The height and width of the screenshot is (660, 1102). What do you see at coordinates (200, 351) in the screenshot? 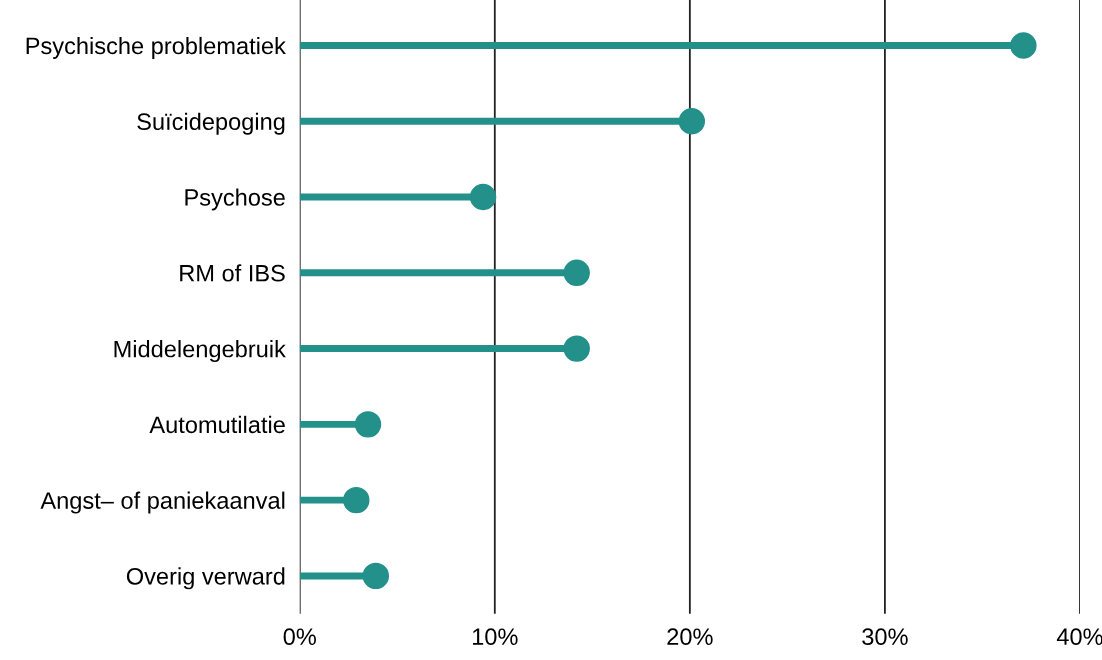
I see `y-tick-label: Middelengebruik` at bounding box center [200, 351].